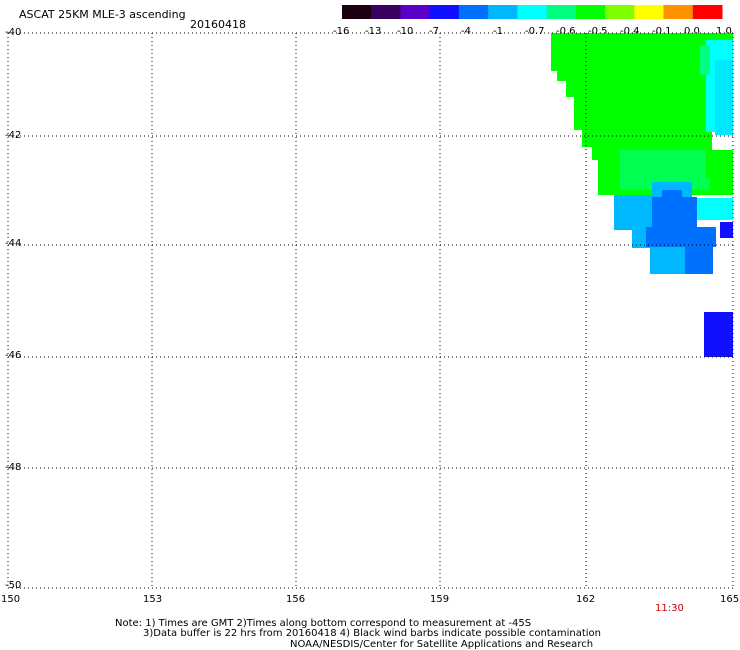 Image resolution: width=740 pixels, height=650 pixels. Describe the element at coordinates (724, 31) in the screenshot. I see `colorbar-tick-label: 1.0` at that location.